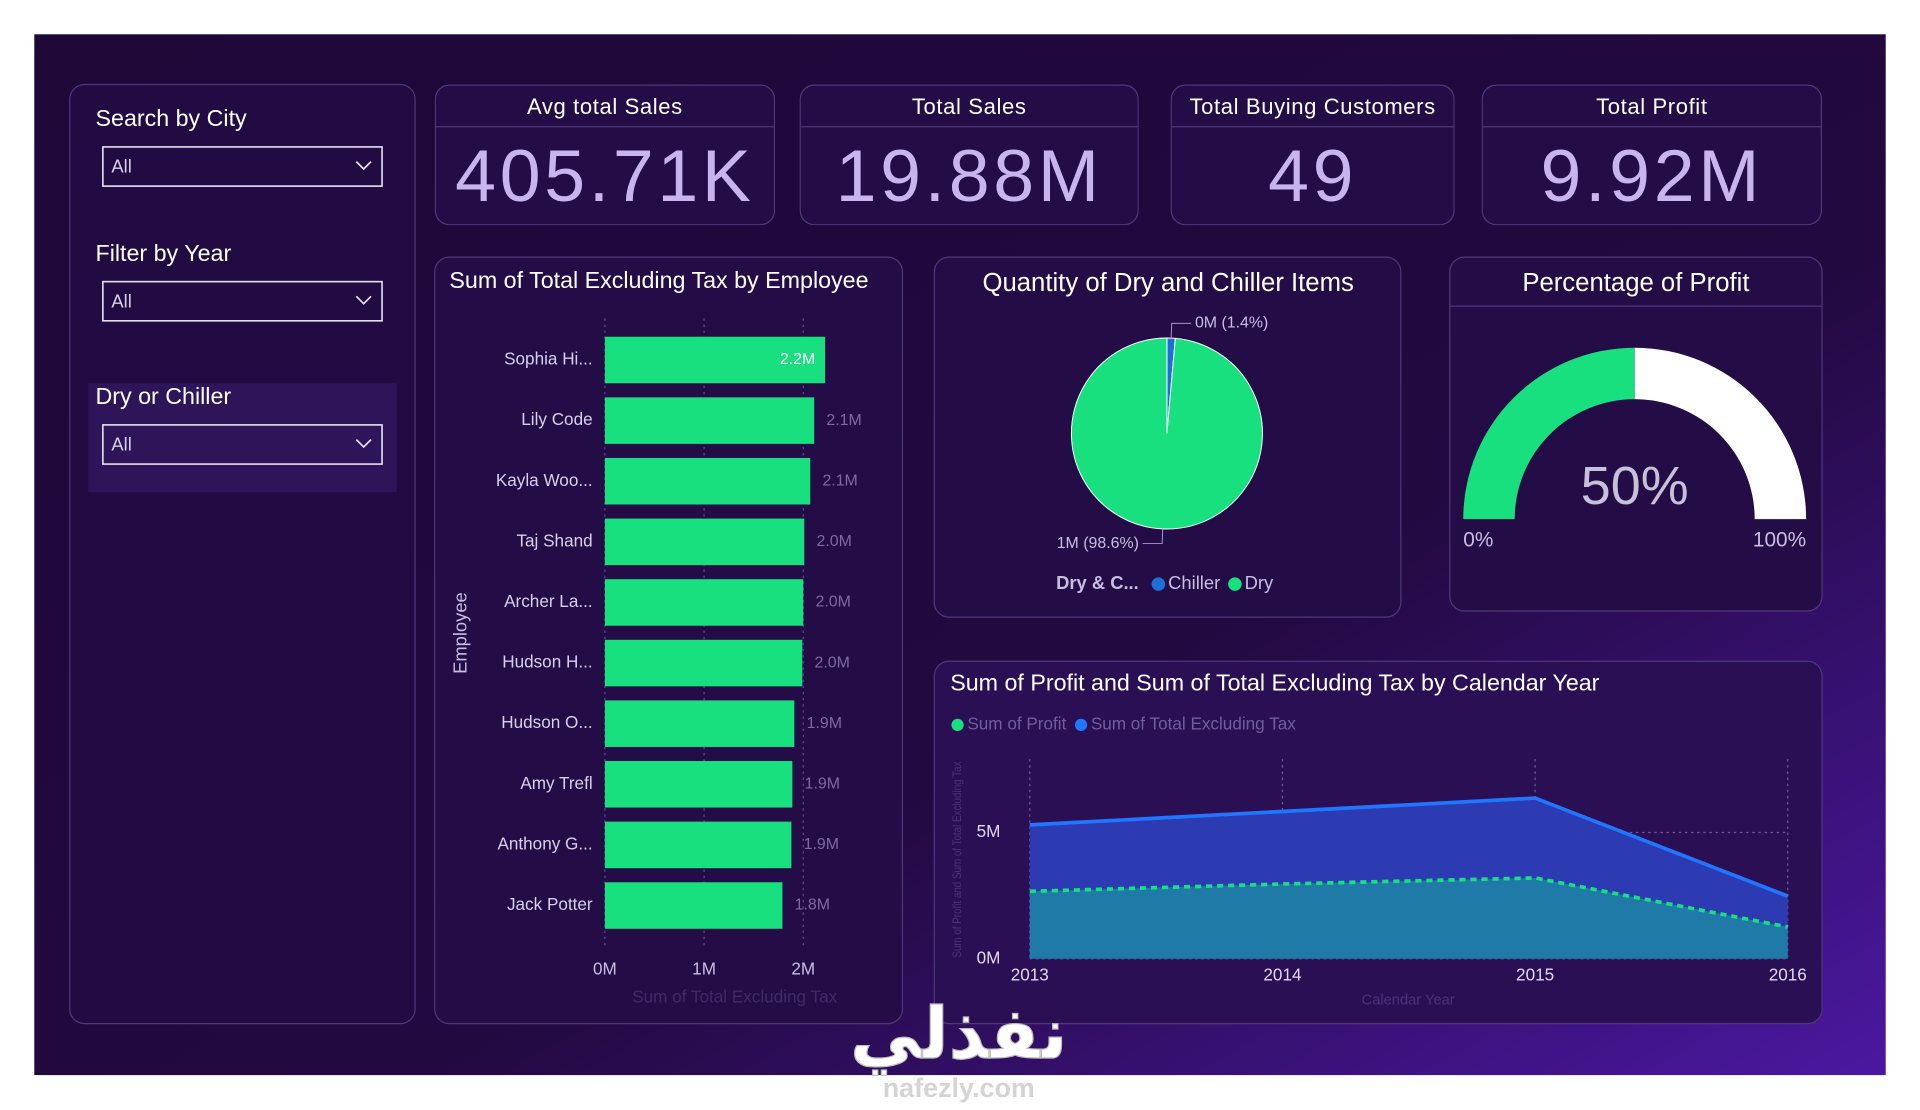 Image resolution: width=1920 pixels, height=1110 pixels. I want to click on filter-label: Filter by Year, so click(164, 253).